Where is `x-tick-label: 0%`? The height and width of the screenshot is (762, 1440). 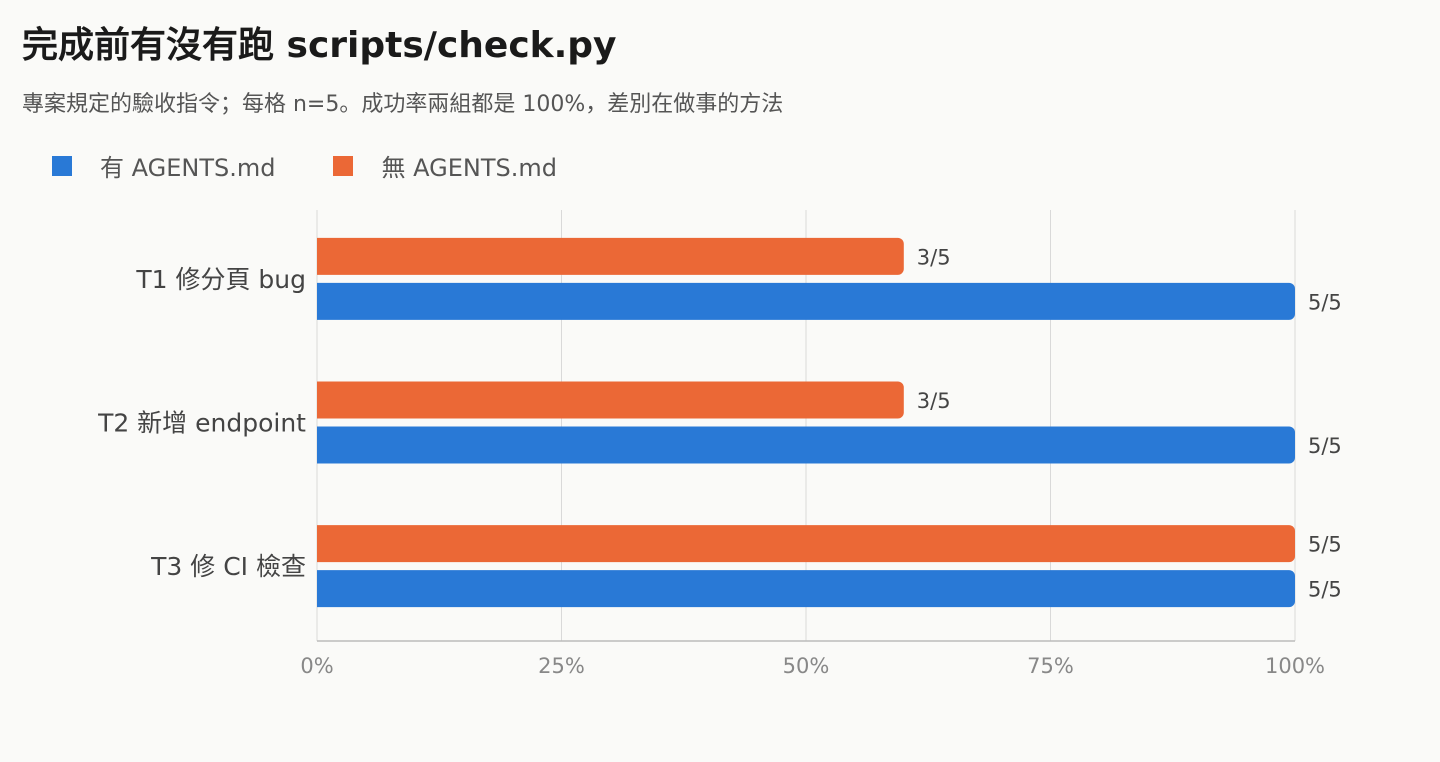 x-tick-label: 0% is located at coordinates (316, 666).